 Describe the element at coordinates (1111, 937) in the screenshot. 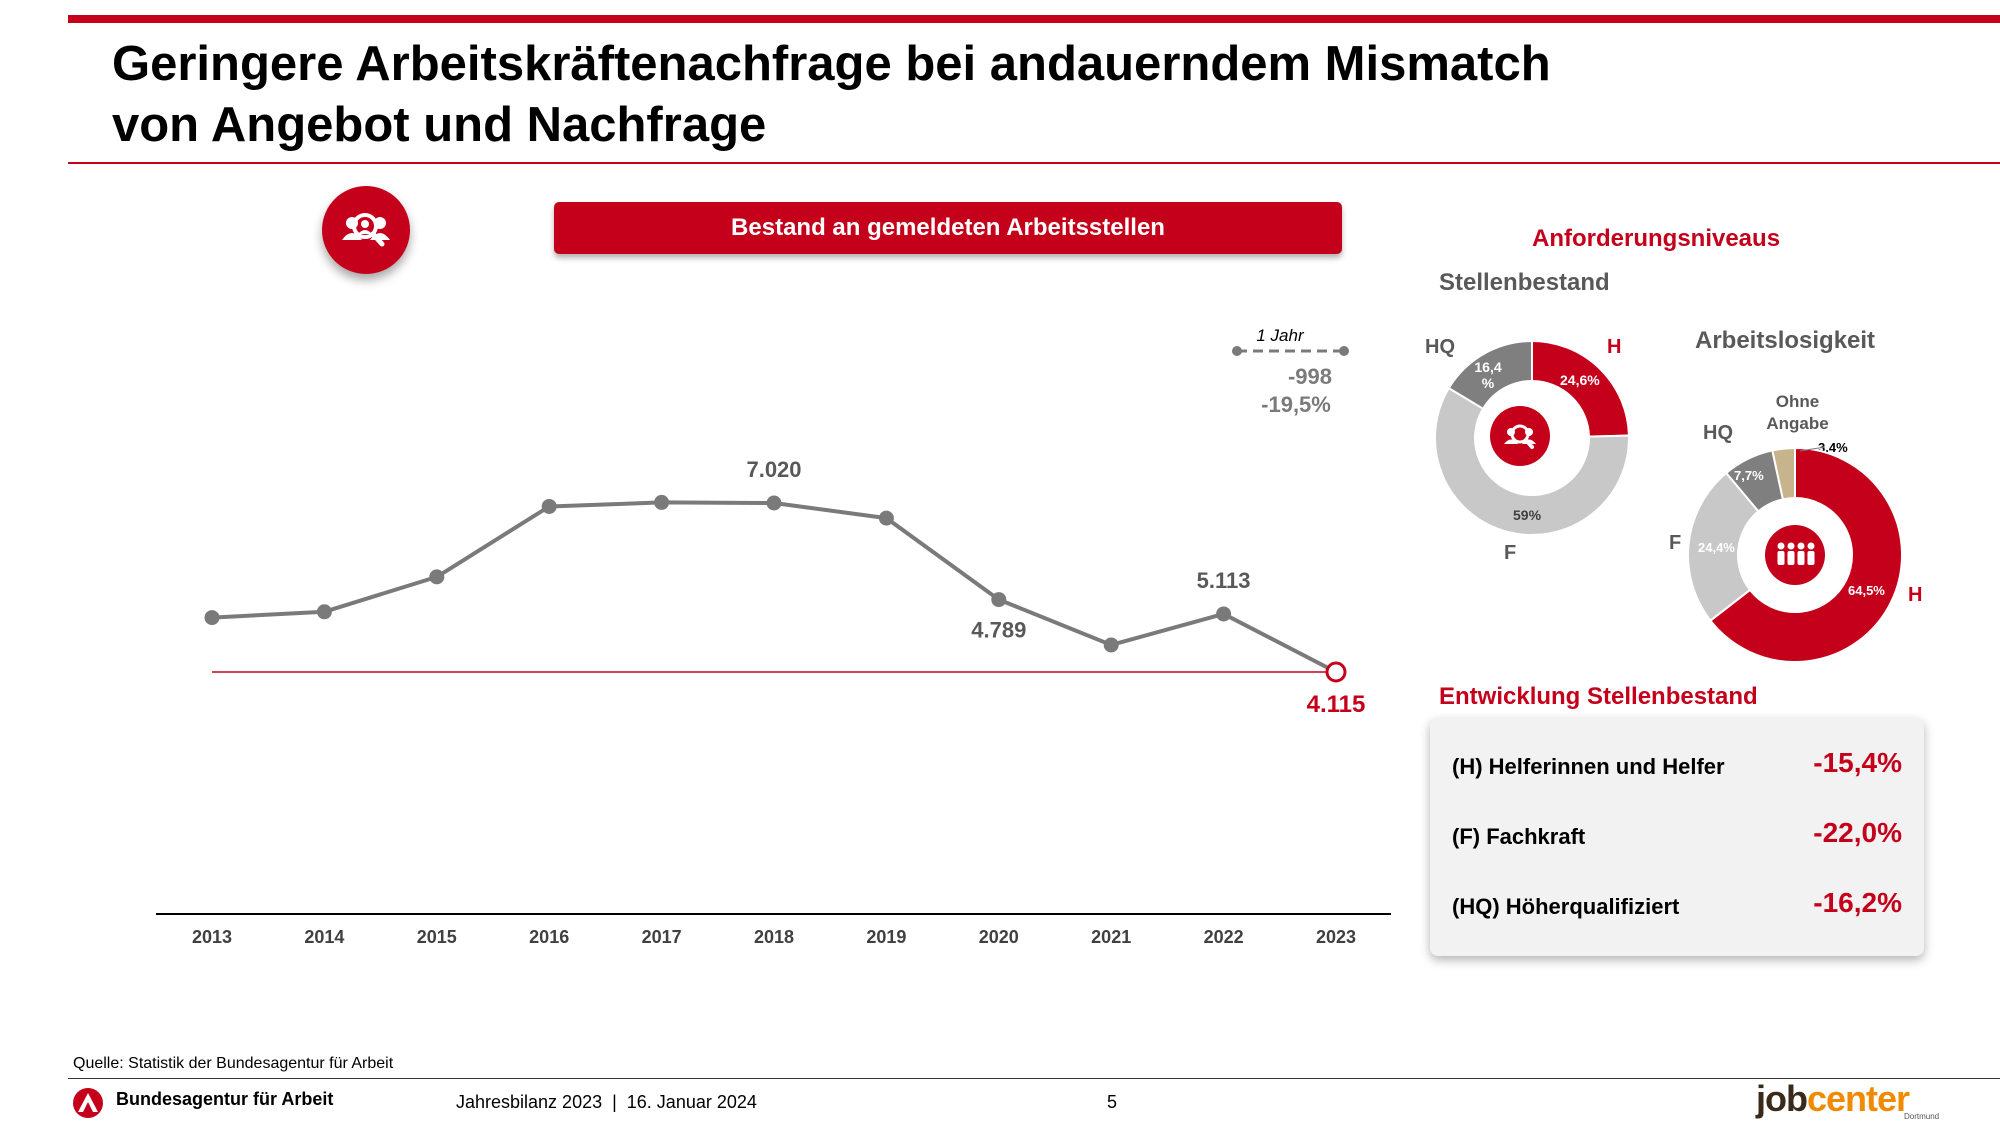

I see `x-tick-label-2021: 2021` at that location.